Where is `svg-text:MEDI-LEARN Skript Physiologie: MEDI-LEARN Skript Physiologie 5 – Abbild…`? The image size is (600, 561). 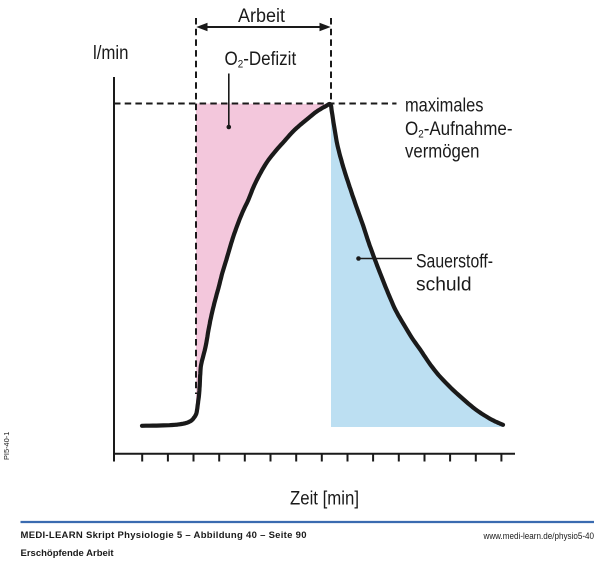
svg-text:MEDI-LEARN Skript Physiologie: MEDI-LEARN Skript Physiologie 5 – Abbild… is located at coordinates (164, 535).